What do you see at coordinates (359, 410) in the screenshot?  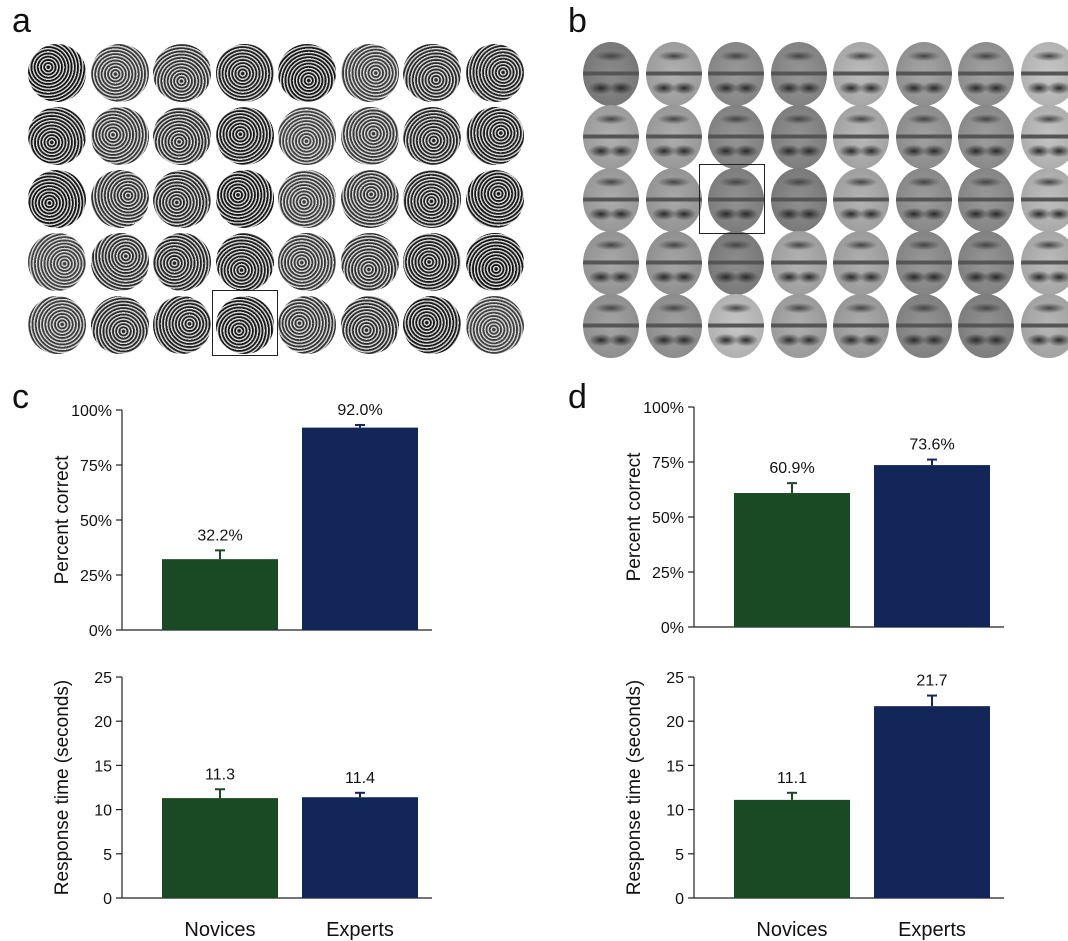 I see `data-label: 92.0%` at bounding box center [359, 410].